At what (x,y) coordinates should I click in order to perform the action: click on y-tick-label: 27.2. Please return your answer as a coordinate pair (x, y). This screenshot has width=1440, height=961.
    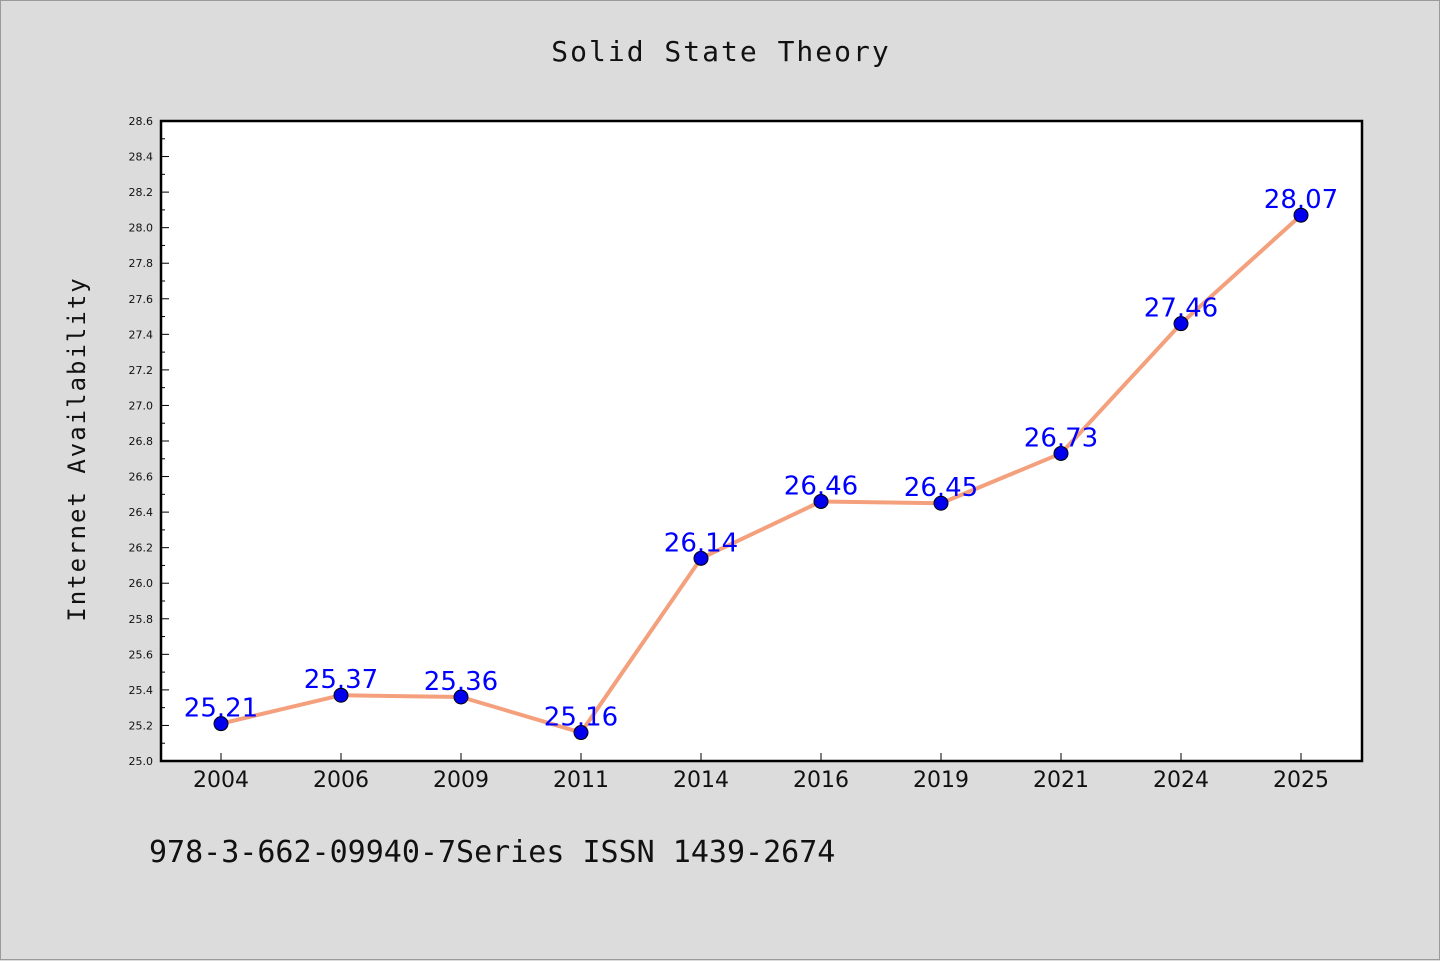
    Looking at the image, I should click on (141, 370).